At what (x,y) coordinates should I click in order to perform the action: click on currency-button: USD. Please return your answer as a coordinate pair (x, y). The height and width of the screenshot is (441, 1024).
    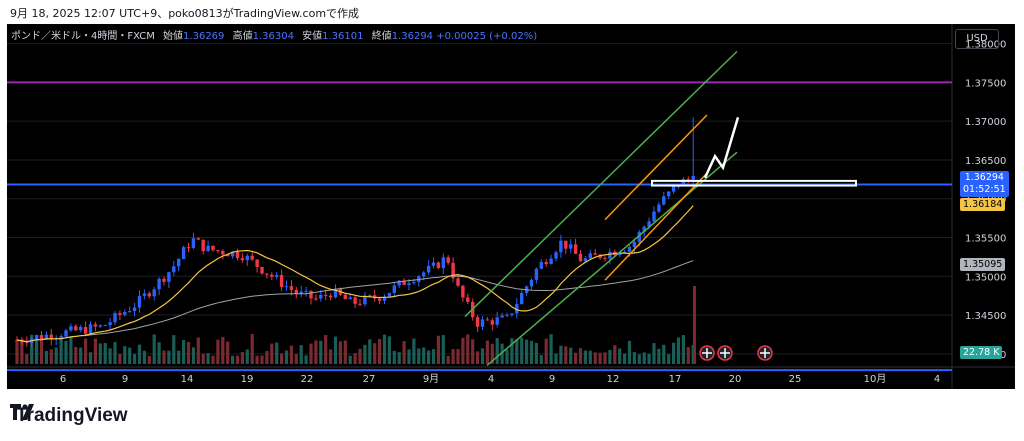
    Looking at the image, I should click on (977, 39).